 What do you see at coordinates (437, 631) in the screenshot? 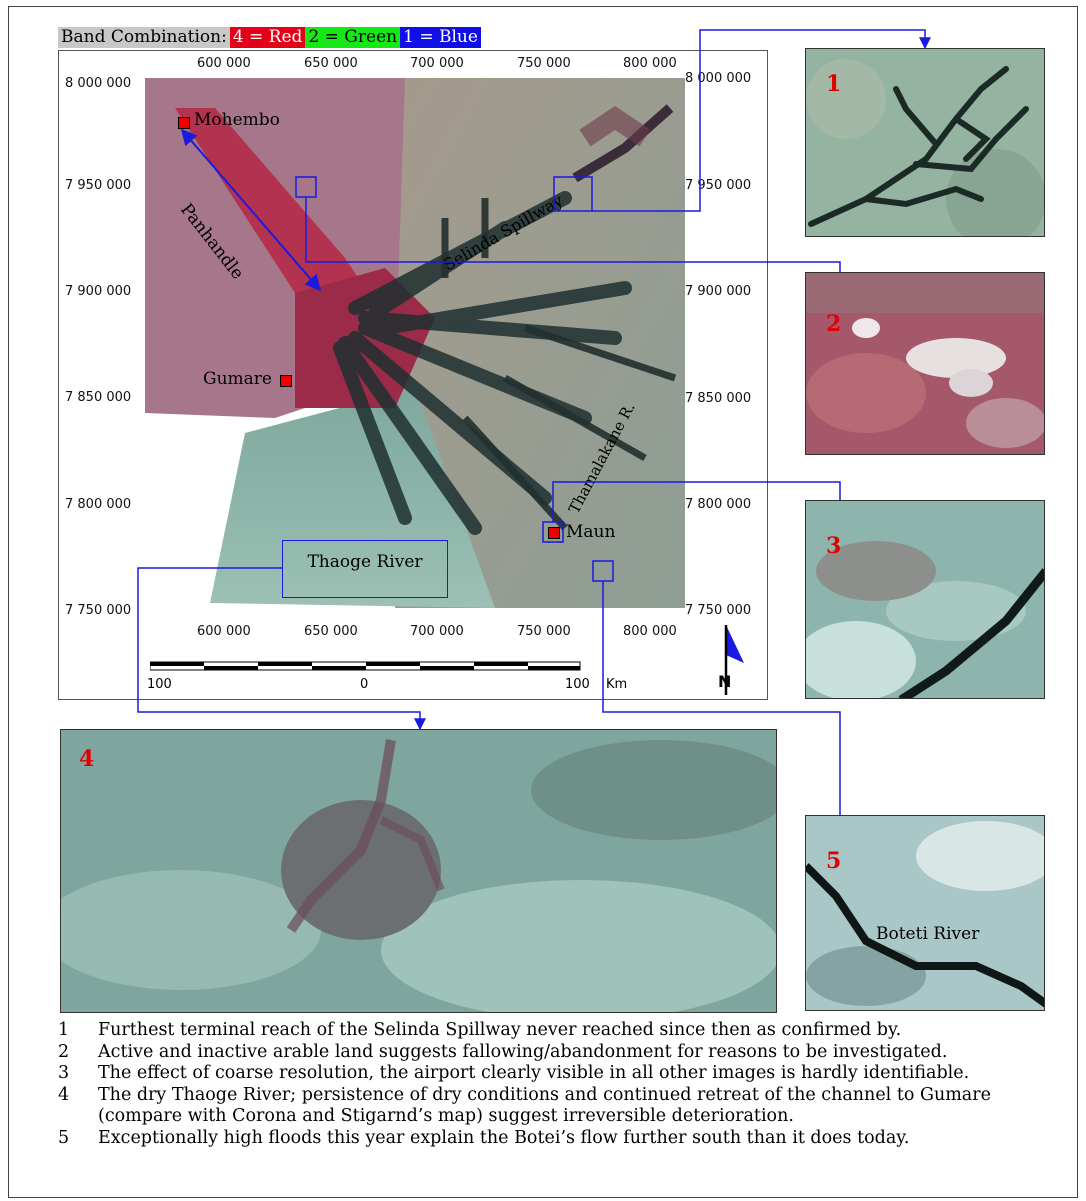
I see `x-tick-bottom: 700 000` at bounding box center [437, 631].